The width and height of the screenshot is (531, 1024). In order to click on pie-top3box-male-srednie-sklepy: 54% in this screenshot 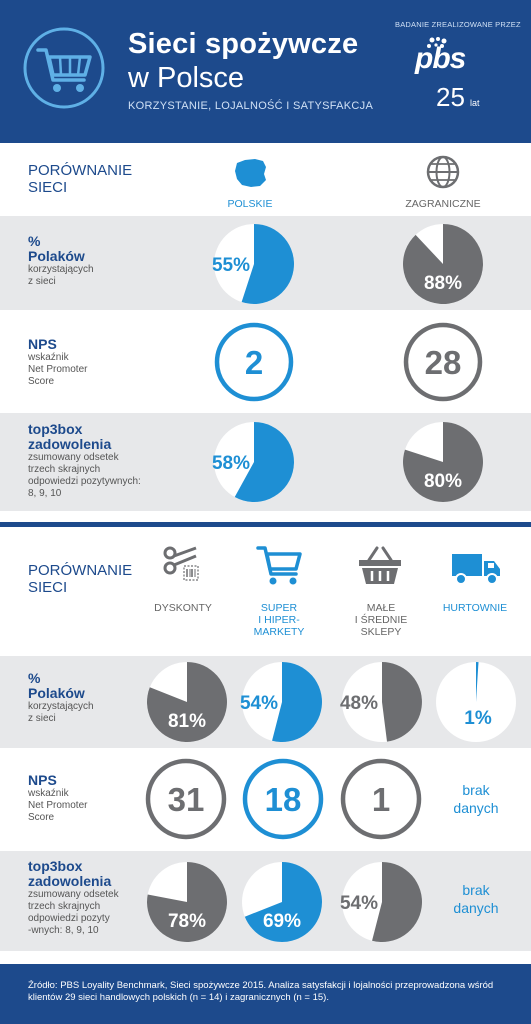, I will do `click(381, 902)`.